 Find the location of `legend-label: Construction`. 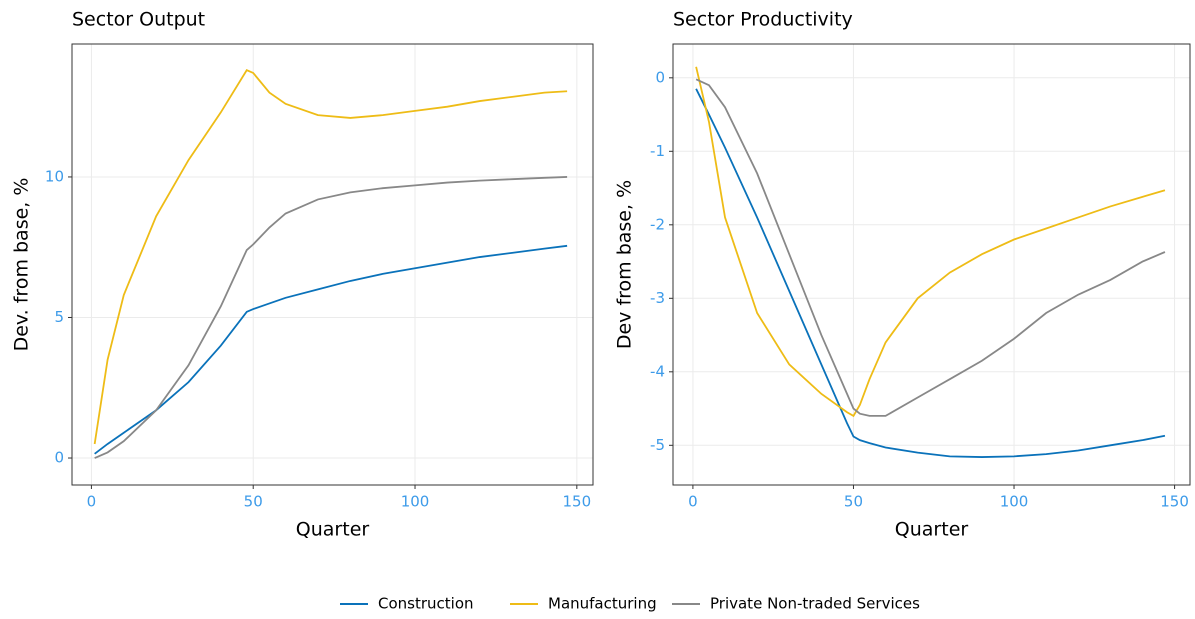

legend-label: Construction is located at coordinates (426, 604).